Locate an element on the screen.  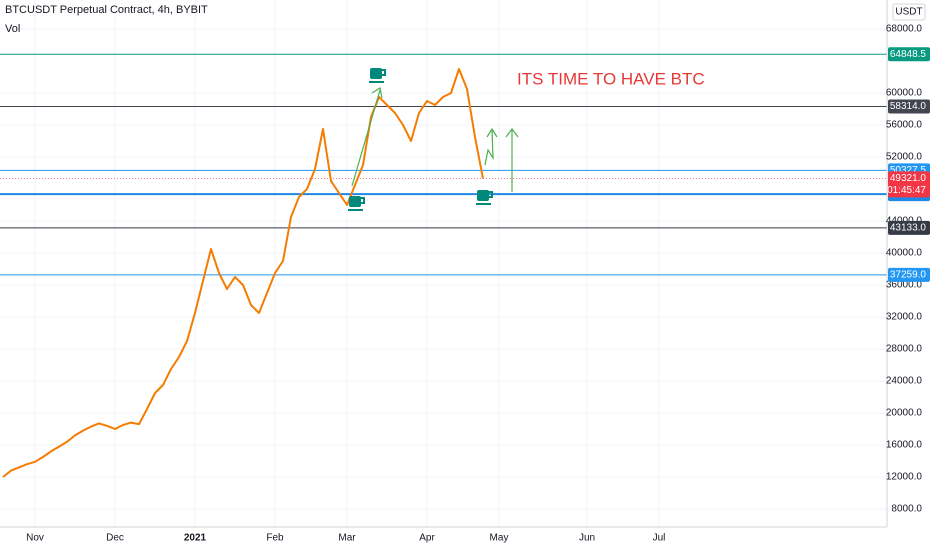
current-price-box is located at coordinates (909, 184).